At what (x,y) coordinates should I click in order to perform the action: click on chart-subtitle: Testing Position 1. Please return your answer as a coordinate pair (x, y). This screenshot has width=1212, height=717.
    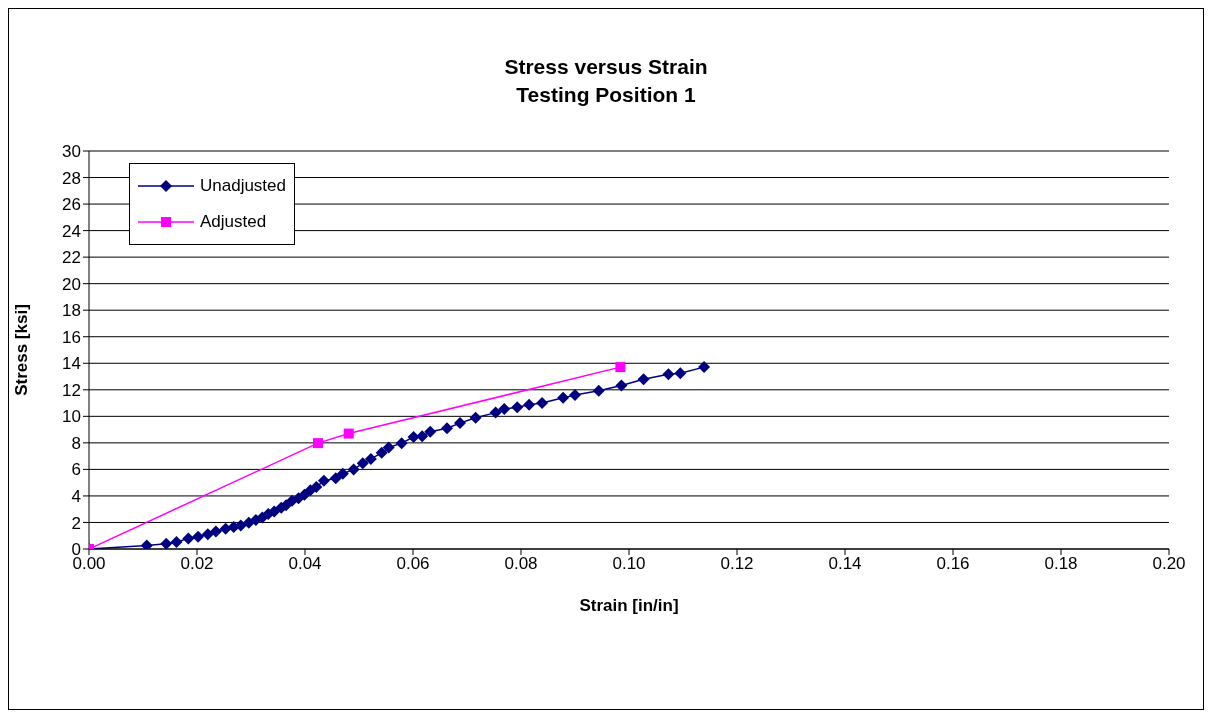
    Looking at the image, I should click on (606, 95).